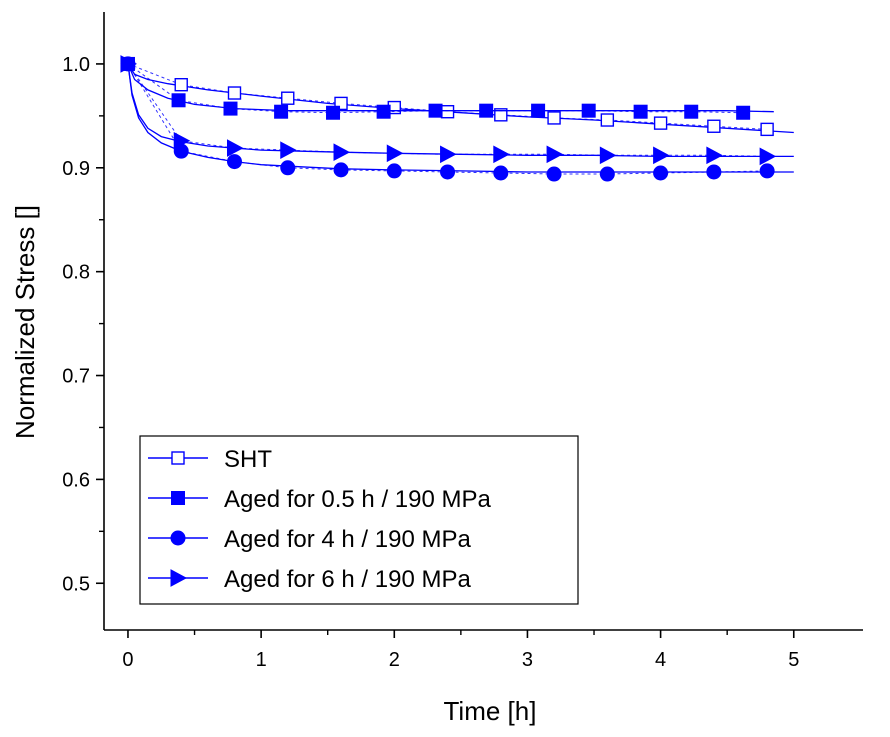 This screenshot has width=890, height=737. Describe the element at coordinates (76, 480) in the screenshot. I see `y-tick-label: 0.6` at that location.